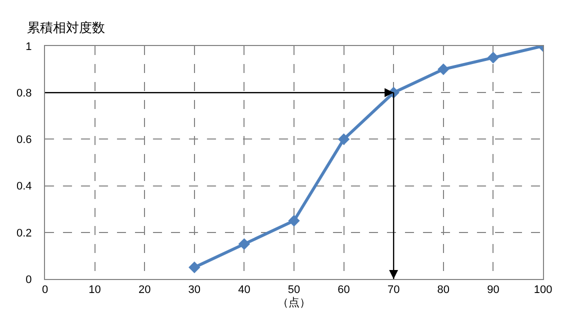 The width and height of the screenshot is (573, 330). What do you see at coordinates (24, 186) in the screenshot?
I see `y-tick-label: 0.4` at bounding box center [24, 186].